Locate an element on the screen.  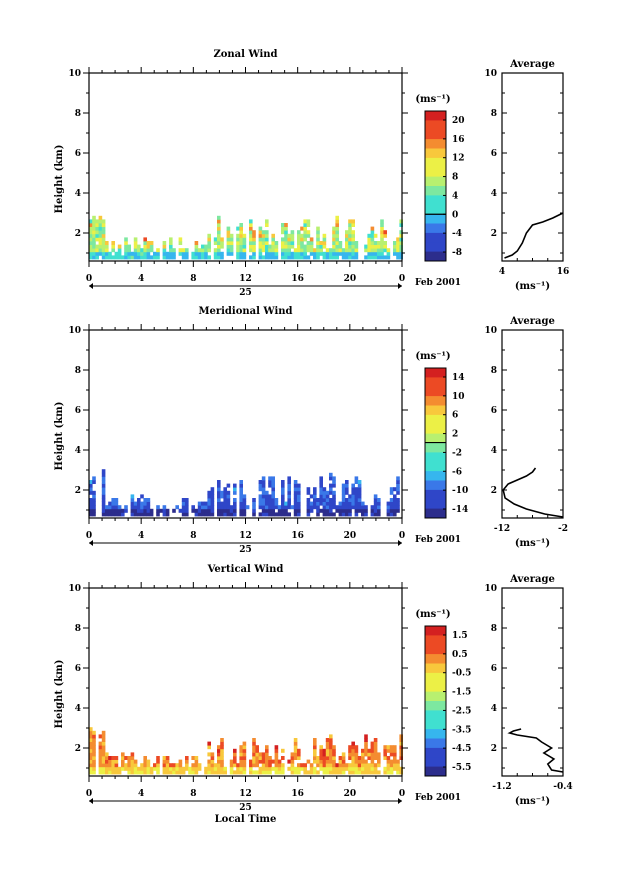
colorbar-label: -4.5 is located at coordinates (461, 749).